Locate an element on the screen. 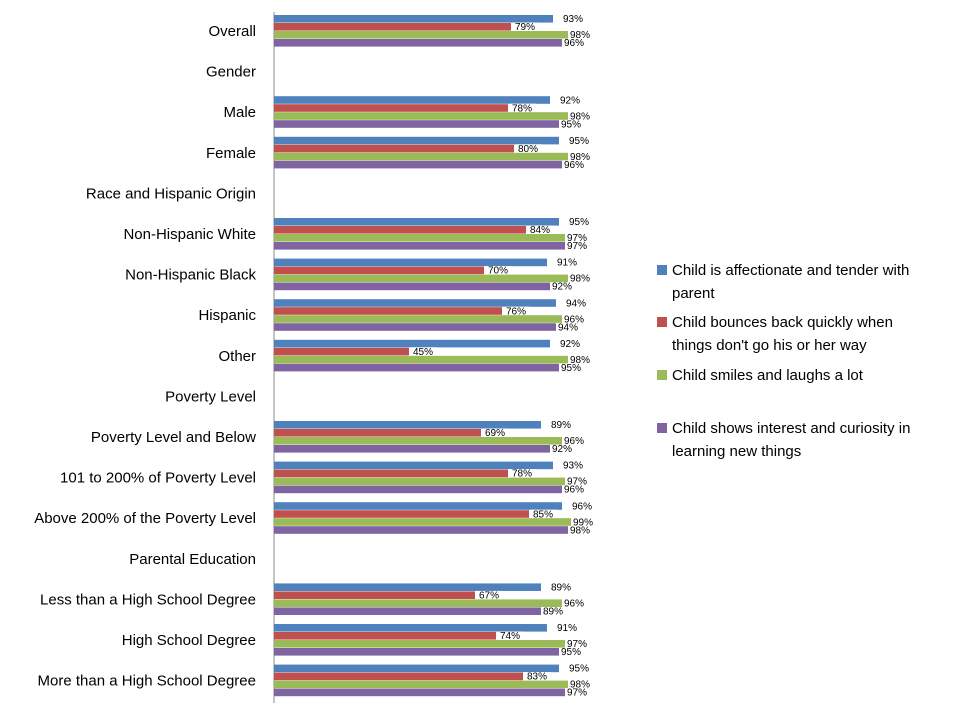 This screenshot has height=720, width=960. value-label-non-hispanic-black-series-1: 91% is located at coordinates (567, 263).